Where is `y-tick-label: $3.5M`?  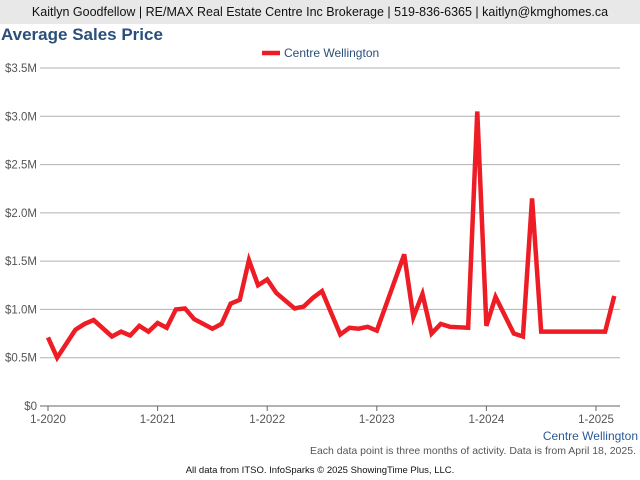
y-tick-label: $3.5M is located at coordinates (21, 69).